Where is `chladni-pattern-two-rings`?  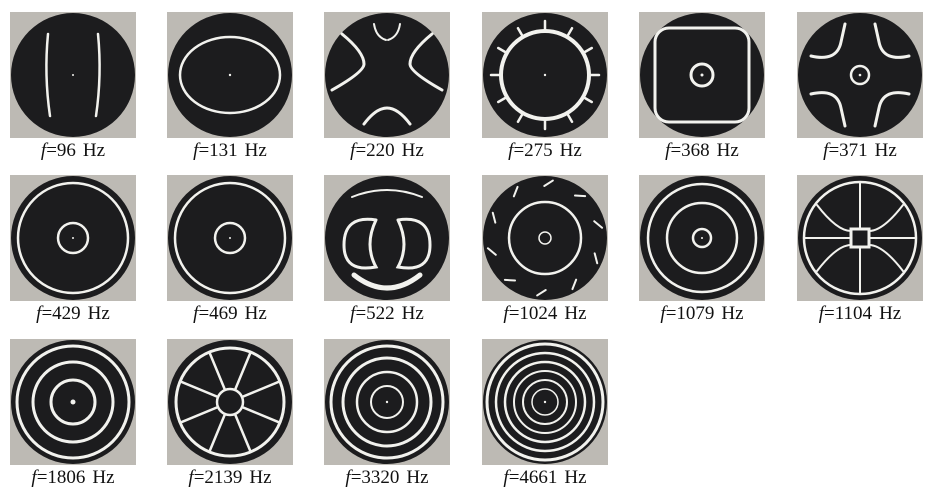
chladni-pattern-two-rings is located at coordinates (230, 238).